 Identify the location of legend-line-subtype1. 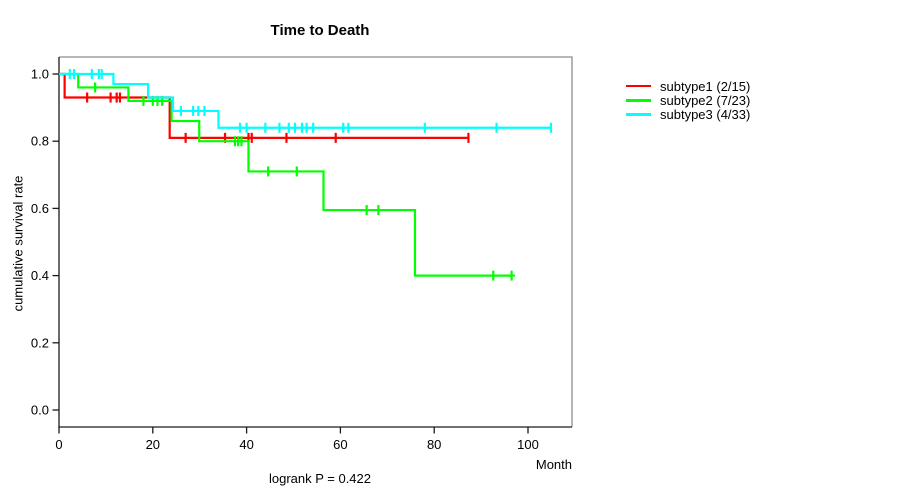
(638, 86).